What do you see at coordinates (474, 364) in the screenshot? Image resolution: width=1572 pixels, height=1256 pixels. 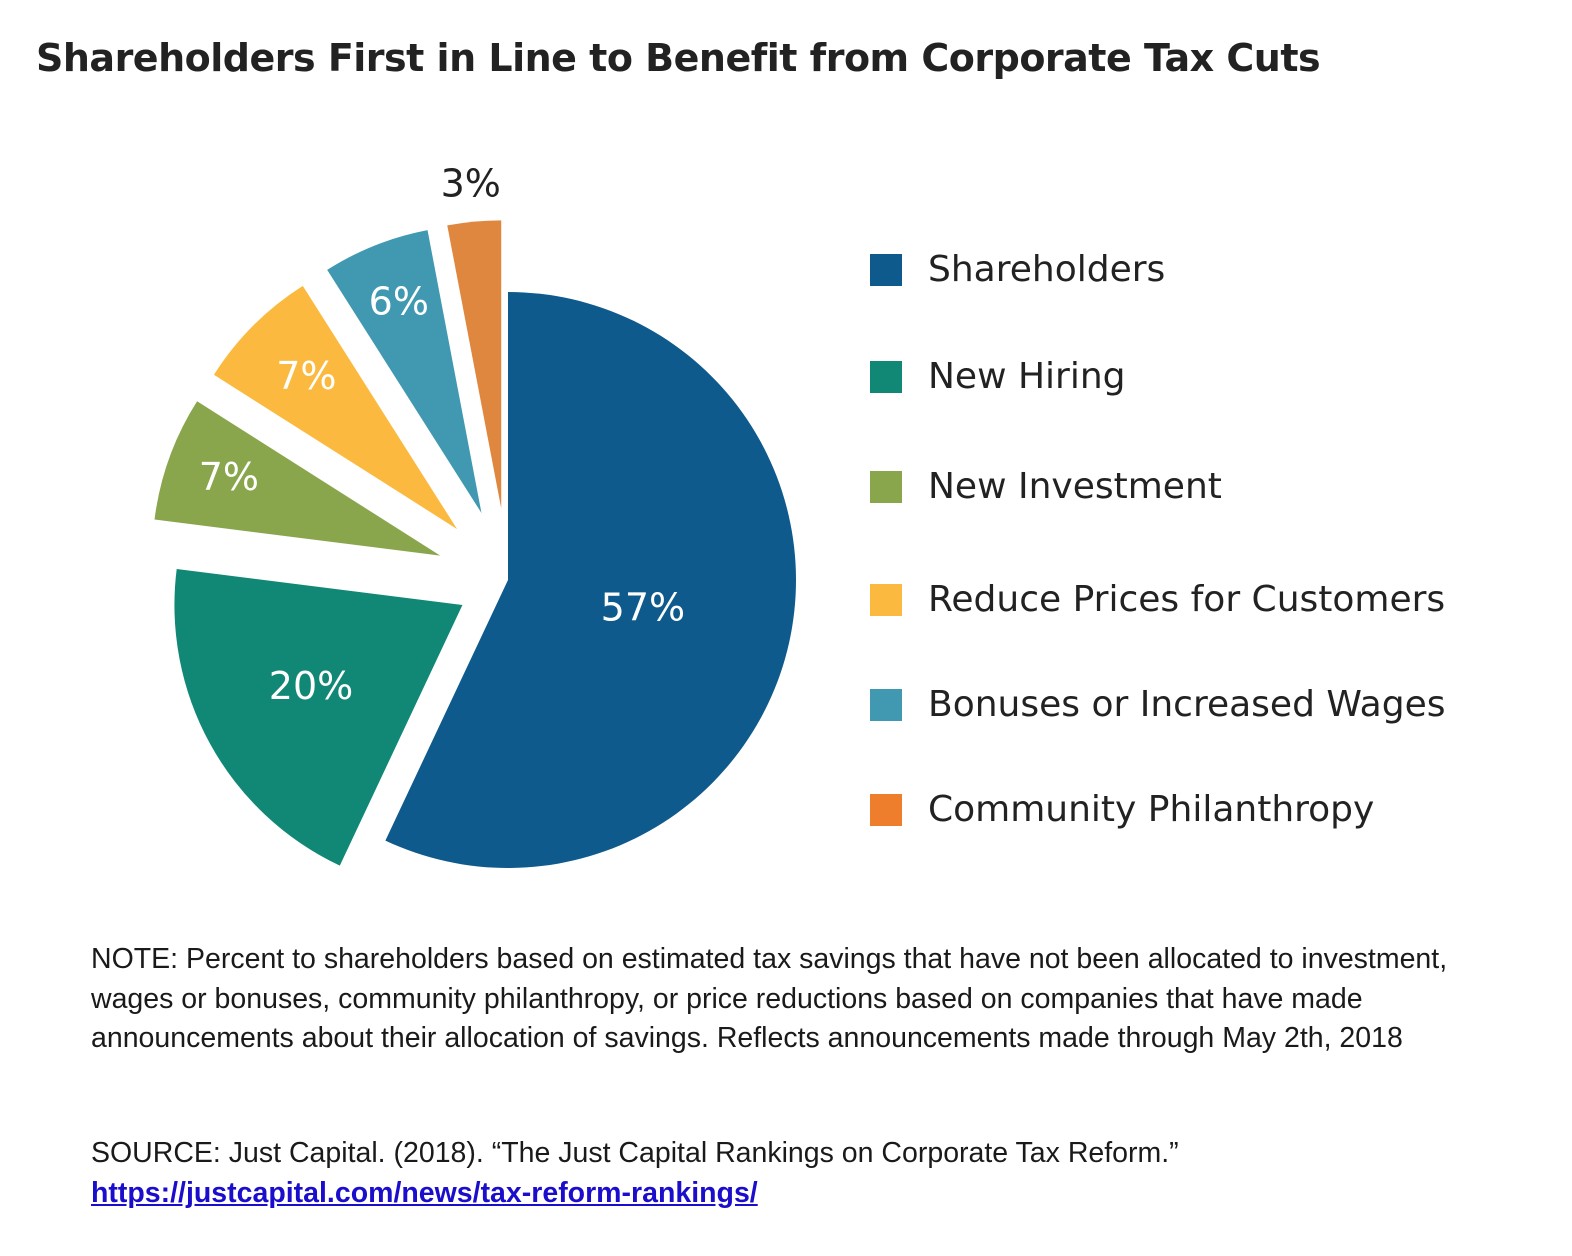 I see `pie-slice-community-philanthropy` at bounding box center [474, 364].